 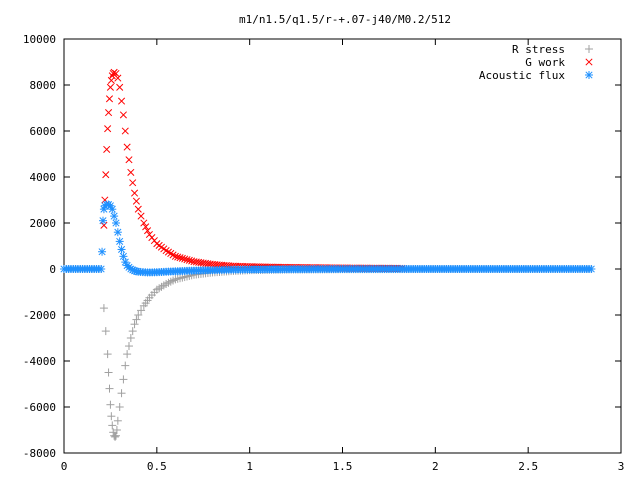 What do you see at coordinates (328, 238) in the screenshot?
I see `series-acoustic-flux` at bounding box center [328, 238].